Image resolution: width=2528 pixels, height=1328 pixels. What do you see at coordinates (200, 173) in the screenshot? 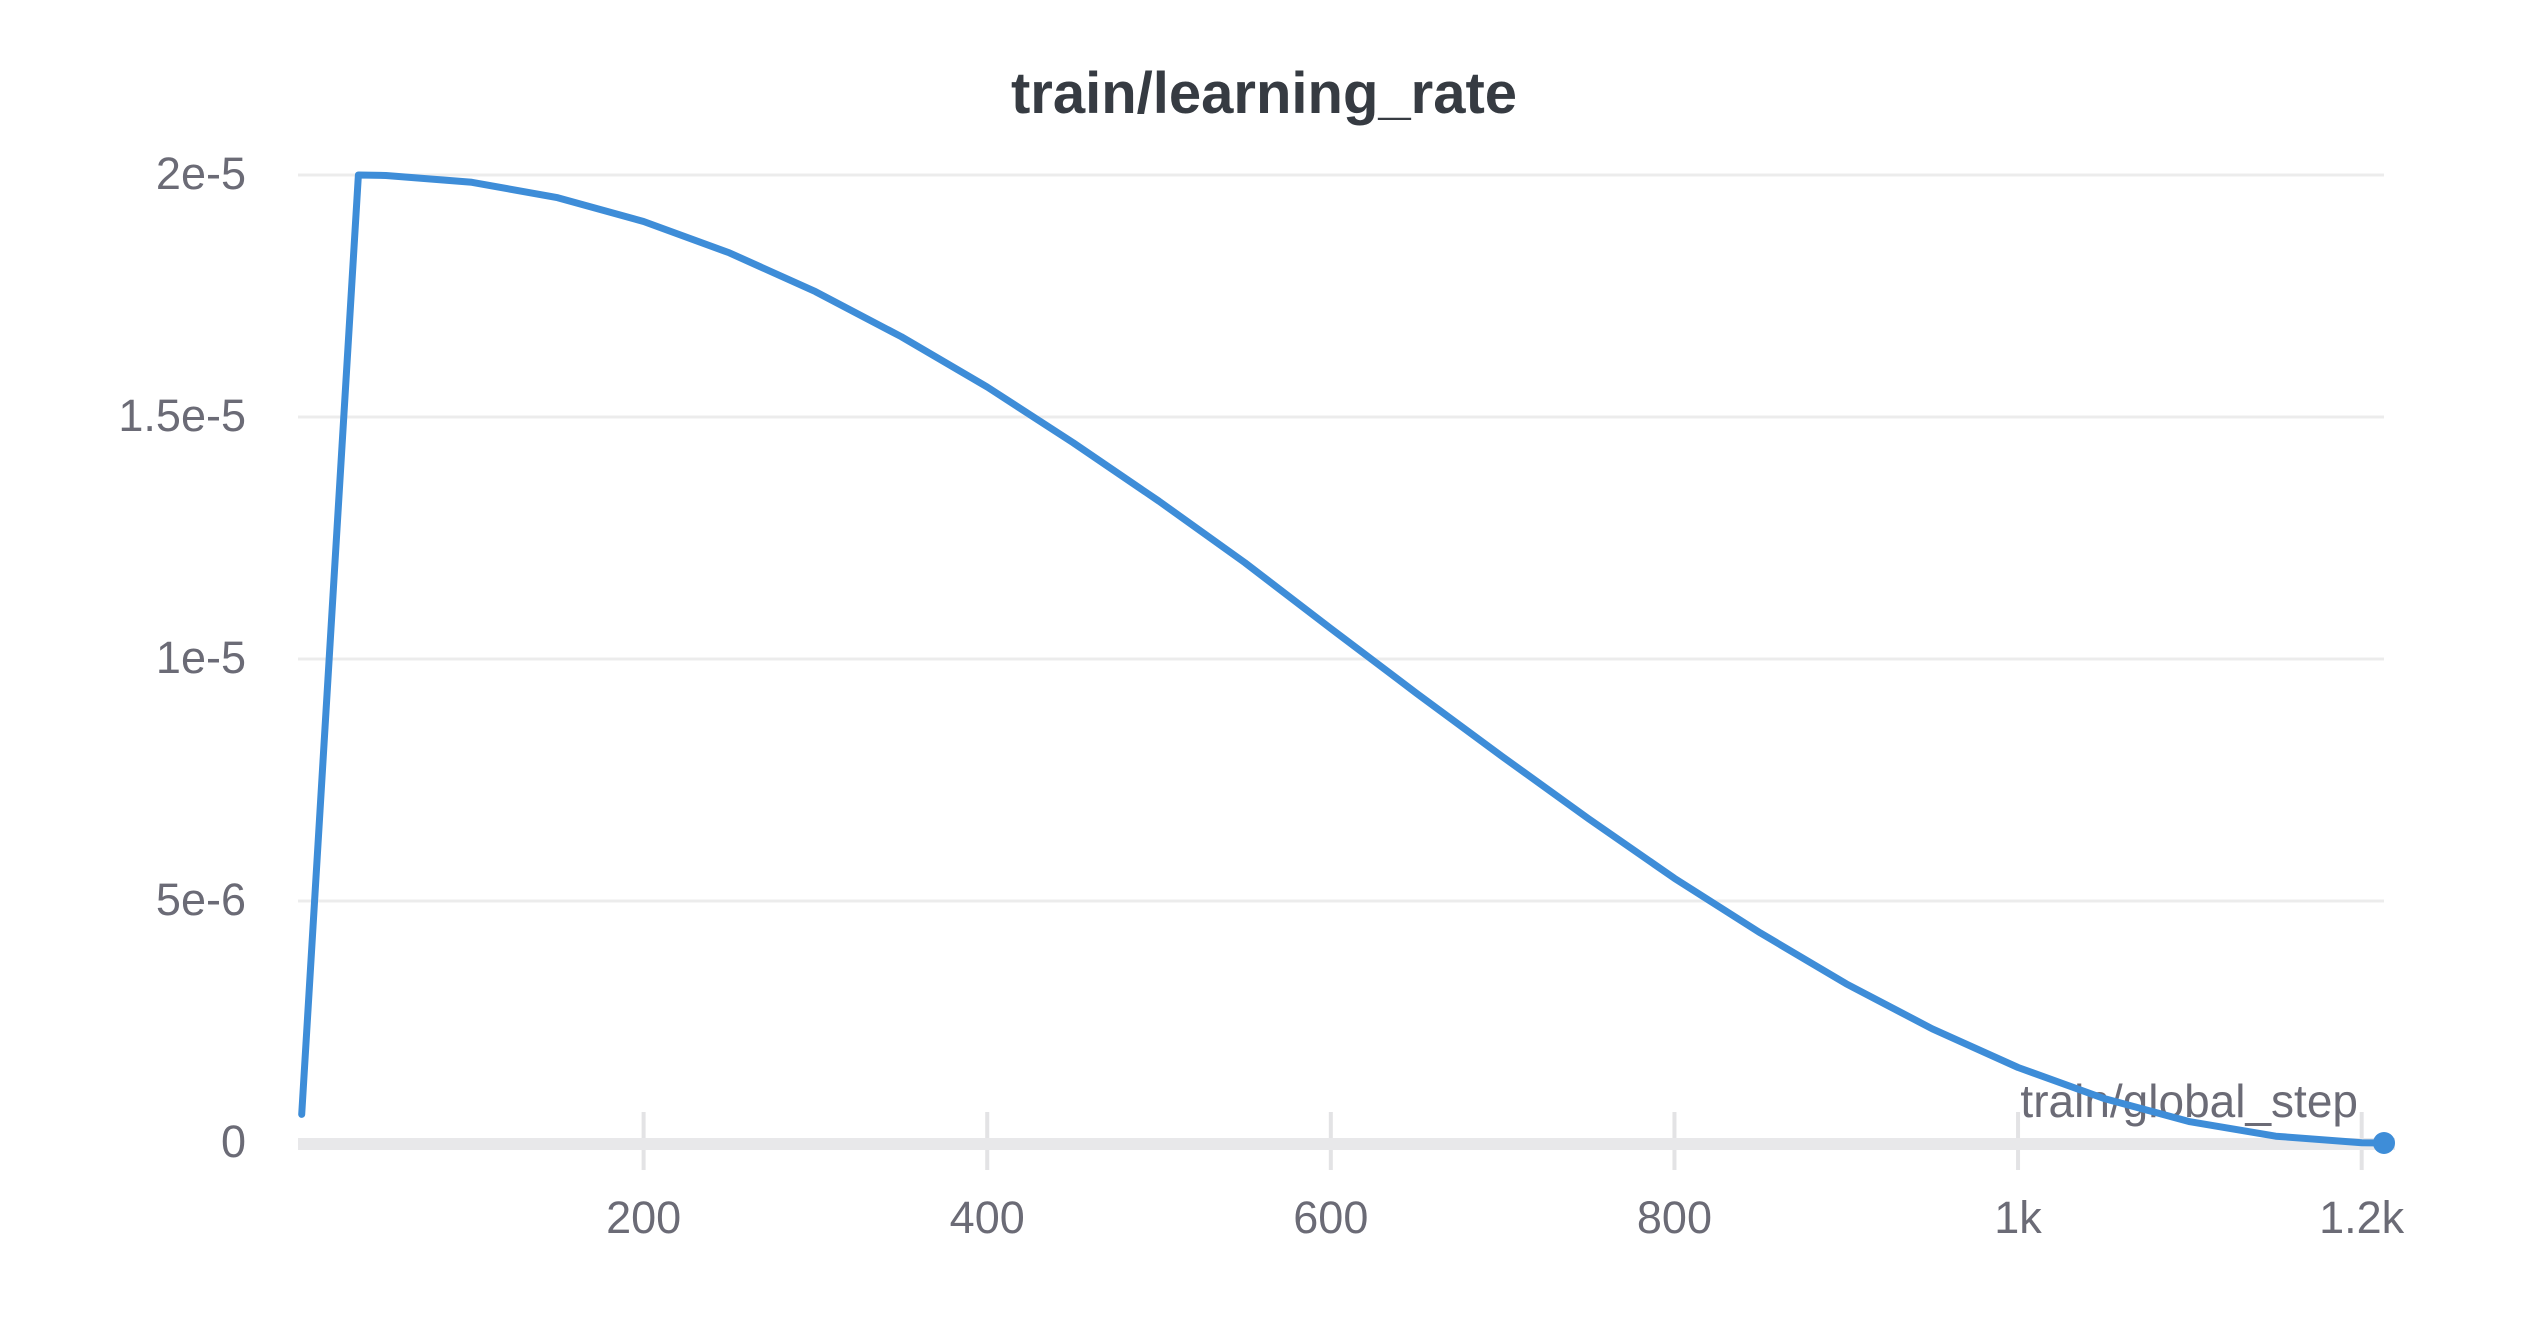
I see `y-tick-label: 2e-5` at bounding box center [200, 173].